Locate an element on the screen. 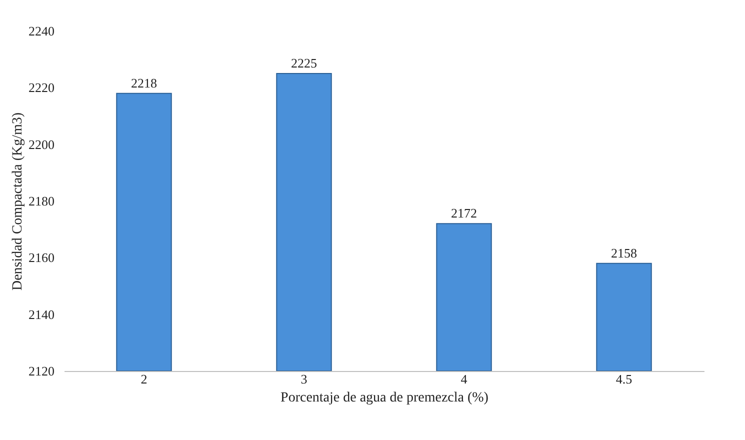 The image size is (745, 440). y-tick-label: 2180 is located at coordinates (41, 201).